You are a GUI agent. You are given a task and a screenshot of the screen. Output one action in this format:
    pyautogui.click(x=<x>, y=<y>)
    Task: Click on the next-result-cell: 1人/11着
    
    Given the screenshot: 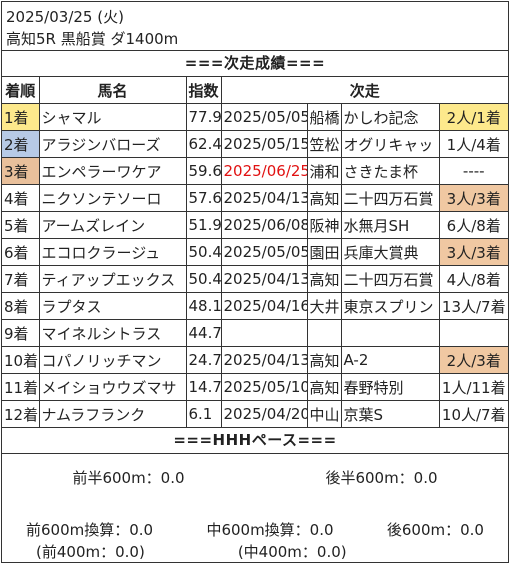 What is the action you would take?
    pyautogui.click(x=473, y=387)
    